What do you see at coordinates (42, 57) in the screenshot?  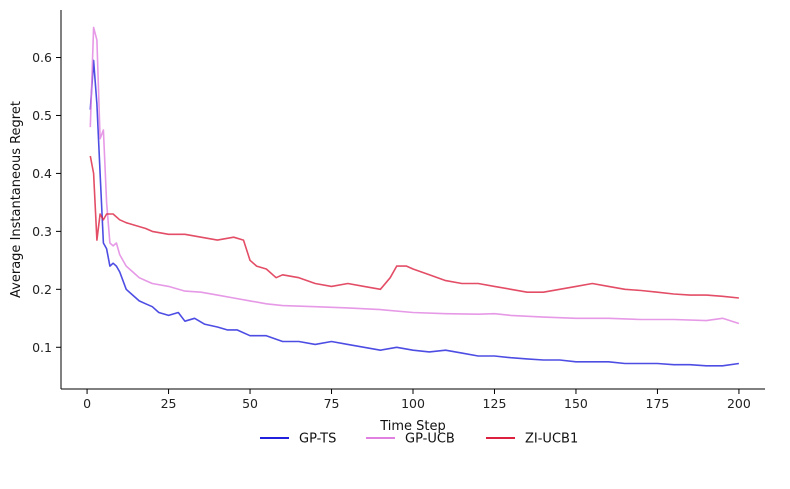 I see `y-tick-label: 0.6` at bounding box center [42, 57].